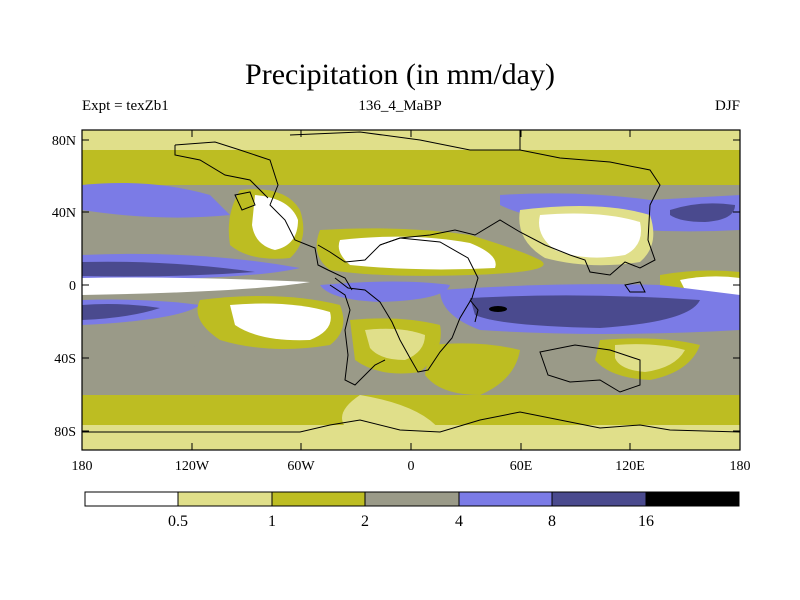 This screenshot has width=800, height=600. What do you see at coordinates (82, 466) in the screenshot?
I see `lon-label-180w: 180` at bounding box center [82, 466].